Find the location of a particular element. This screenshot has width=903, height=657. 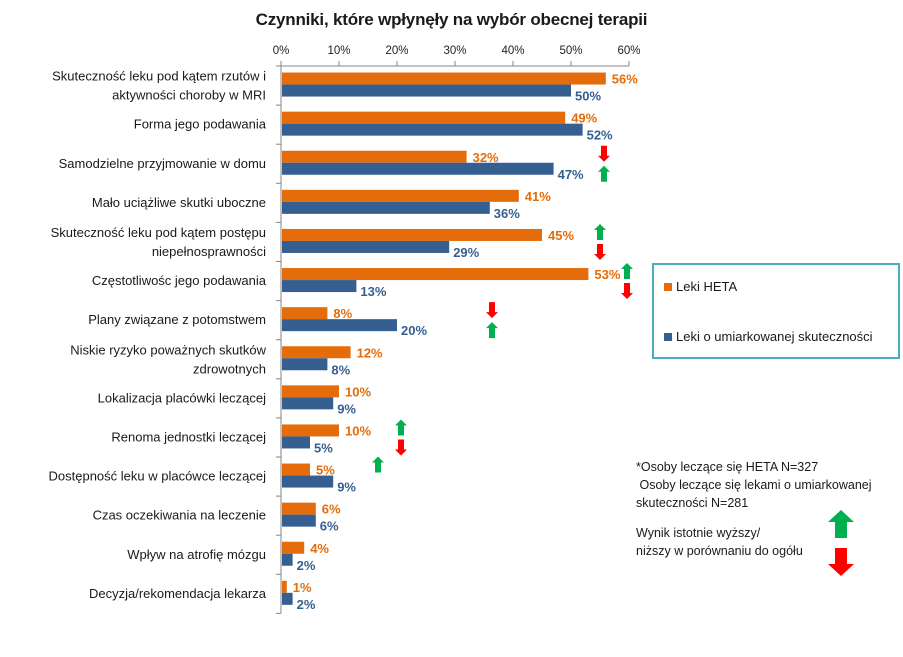

x-tick-label: 20% is located at coordinates (396, 51).